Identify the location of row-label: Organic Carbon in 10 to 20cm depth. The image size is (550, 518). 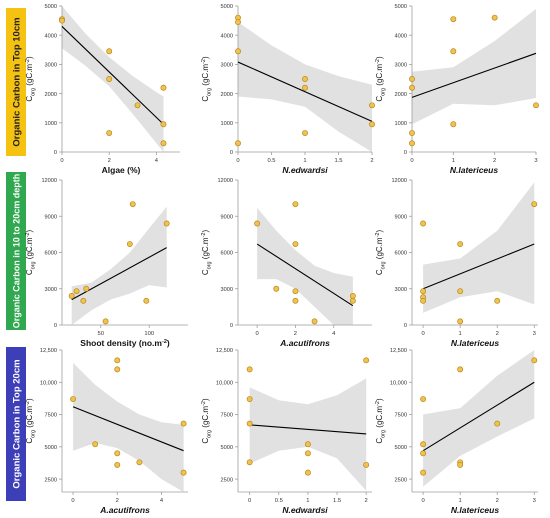
(17, 251).